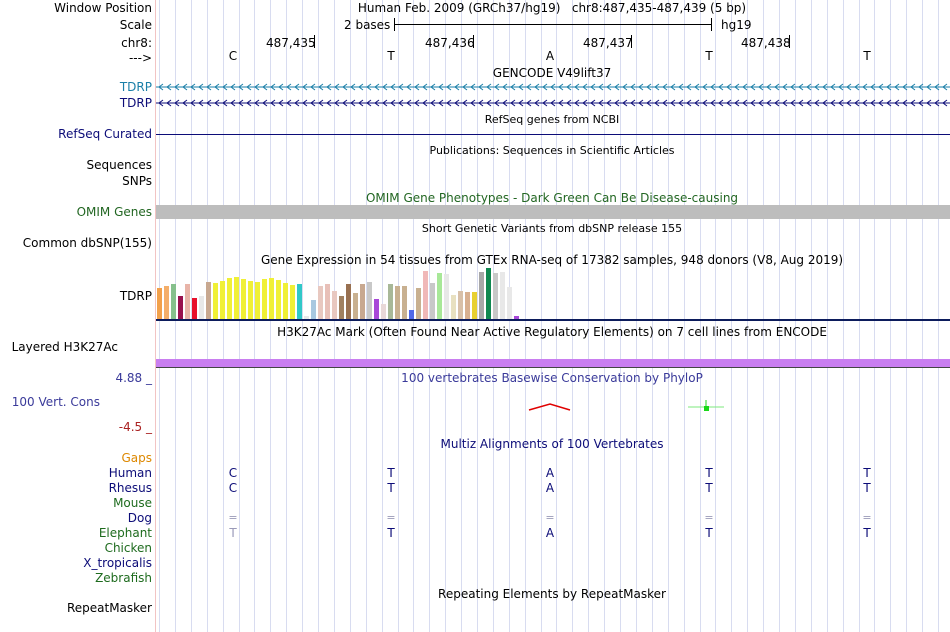 This screenshot has width=950, height=632. I want to click on snps-label: SNPs, so click(137, 181).